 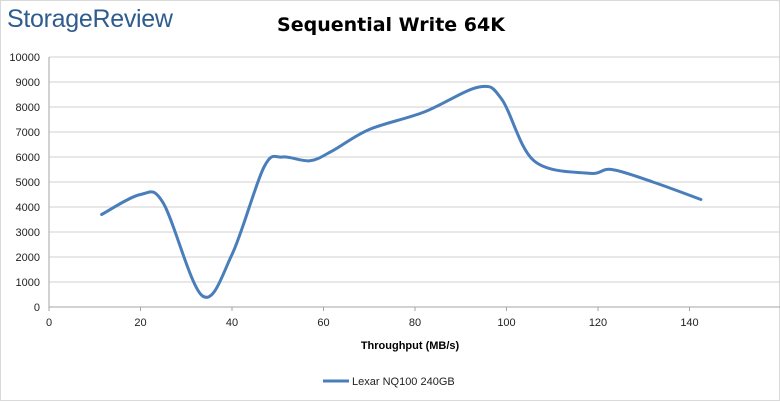 I want to click on brand-name: StorageReview, so click(x=90, y=19).